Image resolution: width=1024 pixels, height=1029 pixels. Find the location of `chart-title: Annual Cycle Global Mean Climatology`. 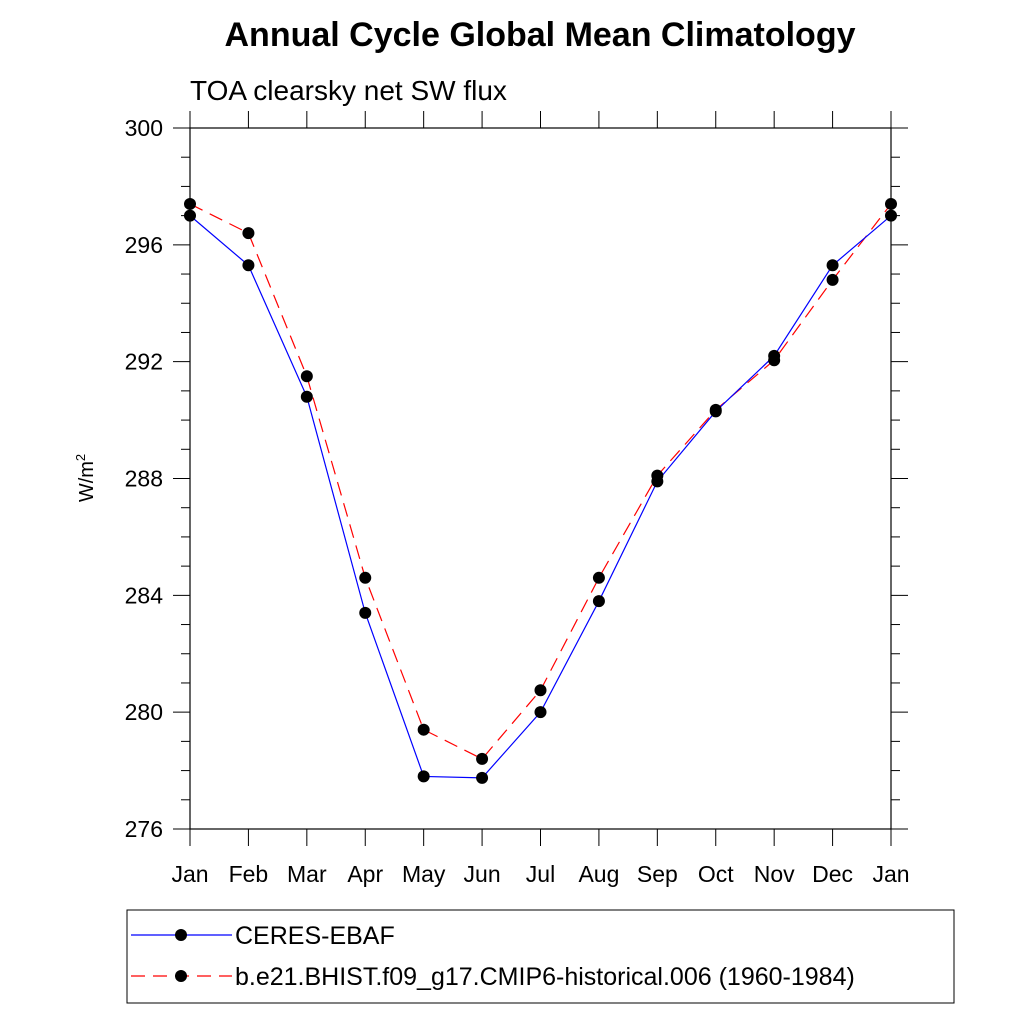

chart-title: Annual Cycle Global Mean Climatology is located at coordinates (540, 35).